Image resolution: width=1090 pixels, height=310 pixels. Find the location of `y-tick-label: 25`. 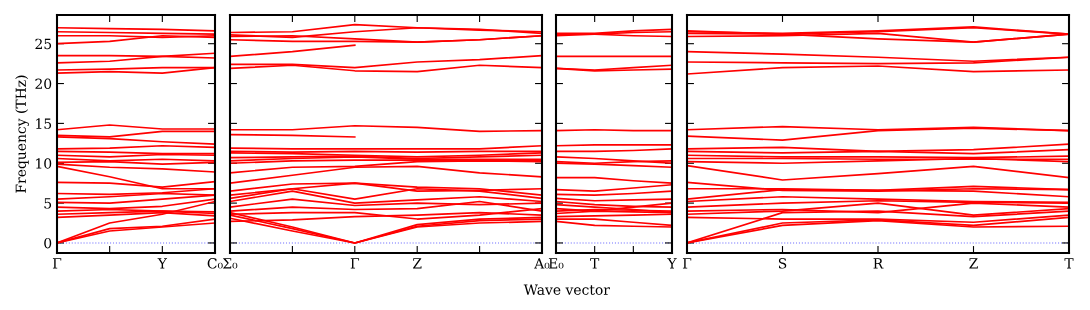

y-tick-label: 25 is located at coordinates (43, 44).